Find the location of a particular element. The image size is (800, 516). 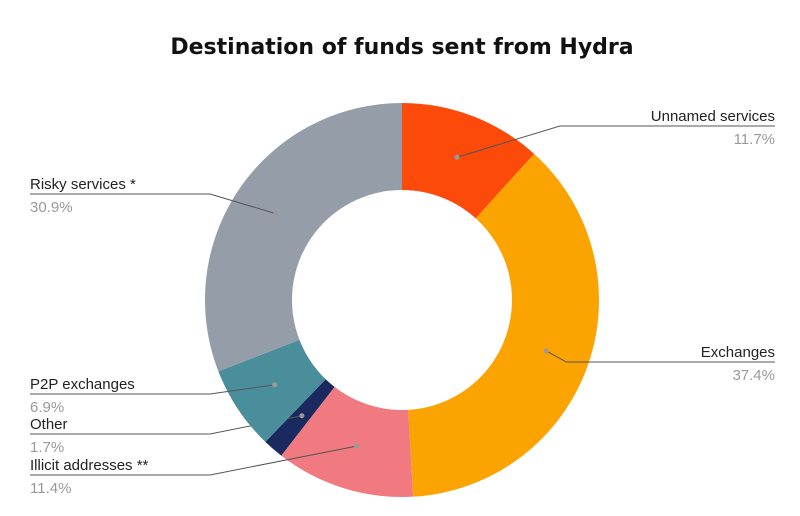

slice-label: Unnamed services is located at coordinates (713, 116).